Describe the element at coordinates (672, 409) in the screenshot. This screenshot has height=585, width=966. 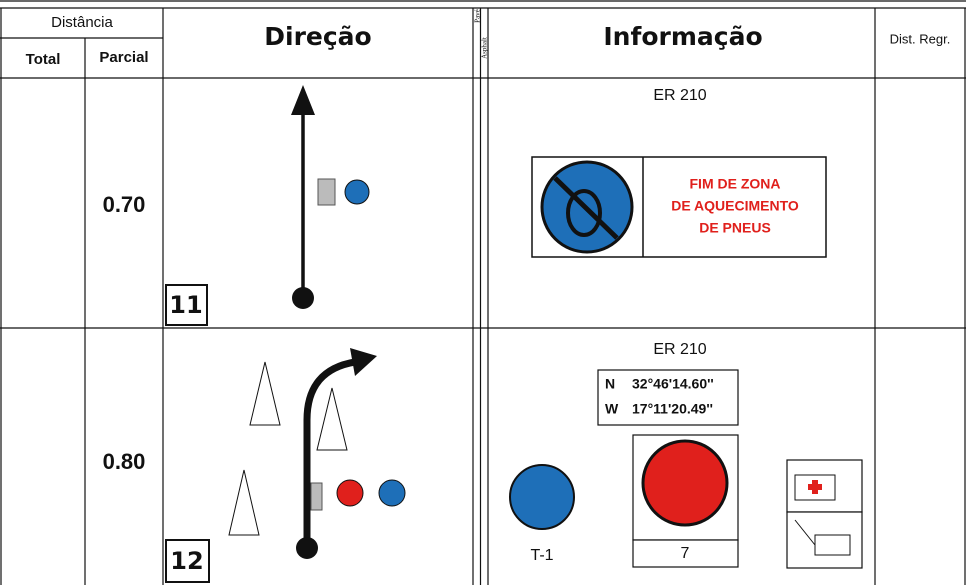
I see `coord-value: 17°11'20.49''` at that location.